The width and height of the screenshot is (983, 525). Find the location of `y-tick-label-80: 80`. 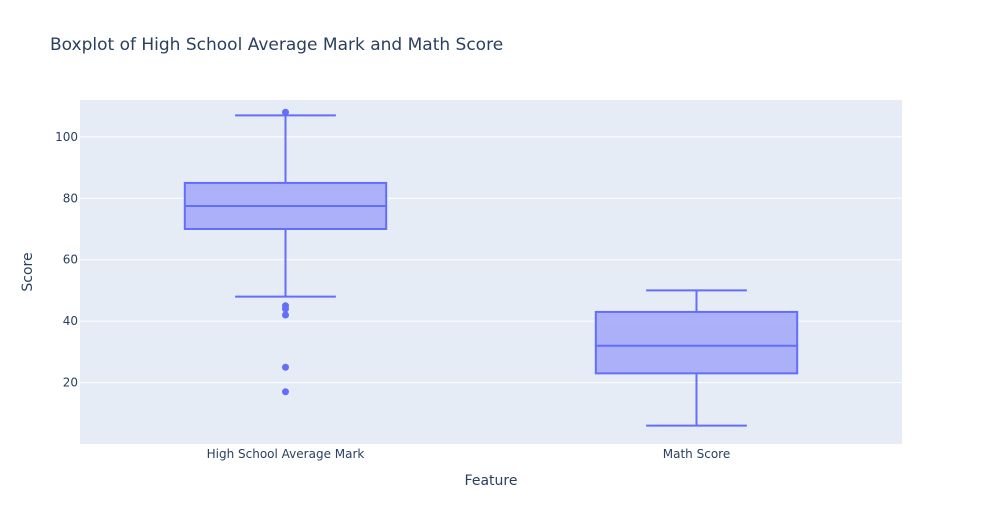

y-tick-label-80: 80 is located at coordinates (70, 198).